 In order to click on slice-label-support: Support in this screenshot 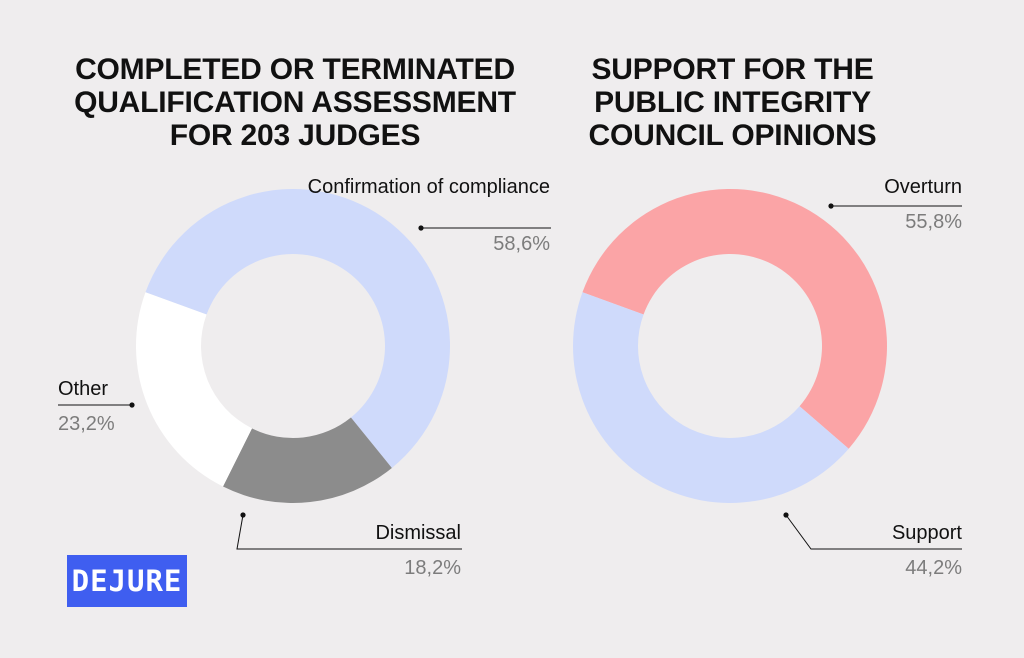, I will do `click(926, 533)`.